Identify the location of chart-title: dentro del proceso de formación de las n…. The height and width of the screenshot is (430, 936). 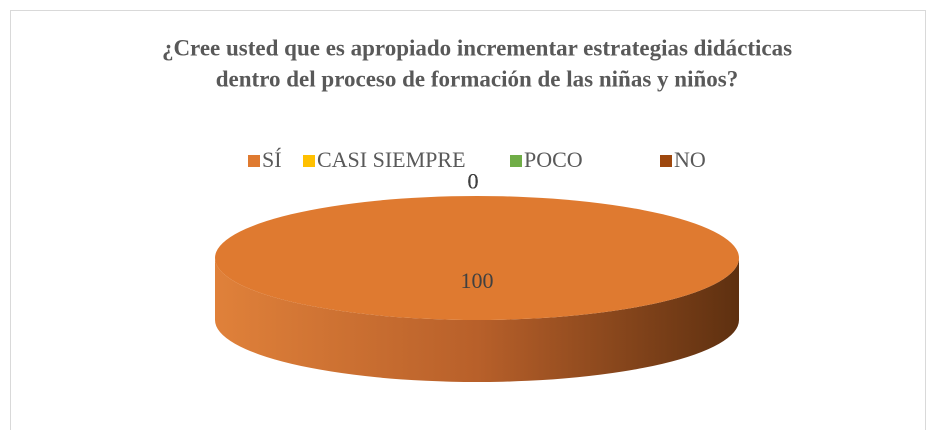
(477, 78).